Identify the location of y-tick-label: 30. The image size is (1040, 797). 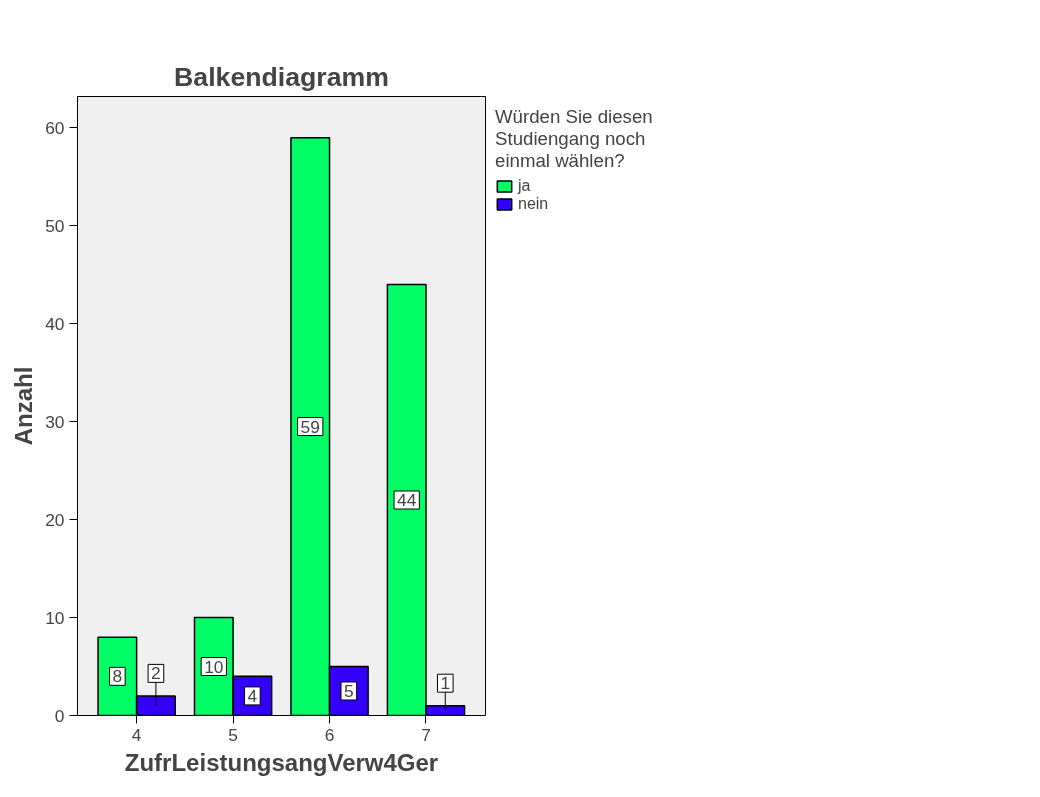
(55, 421).